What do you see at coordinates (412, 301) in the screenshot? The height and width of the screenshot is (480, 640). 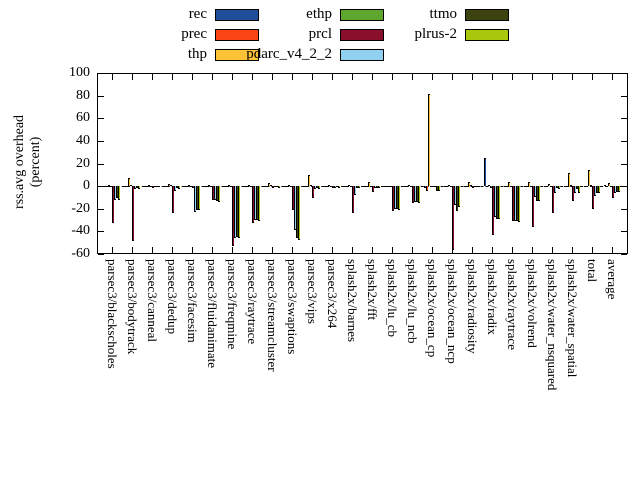 I see `x-tick-label: splash2x/lu_ncb` at bounding box center [412, 301].